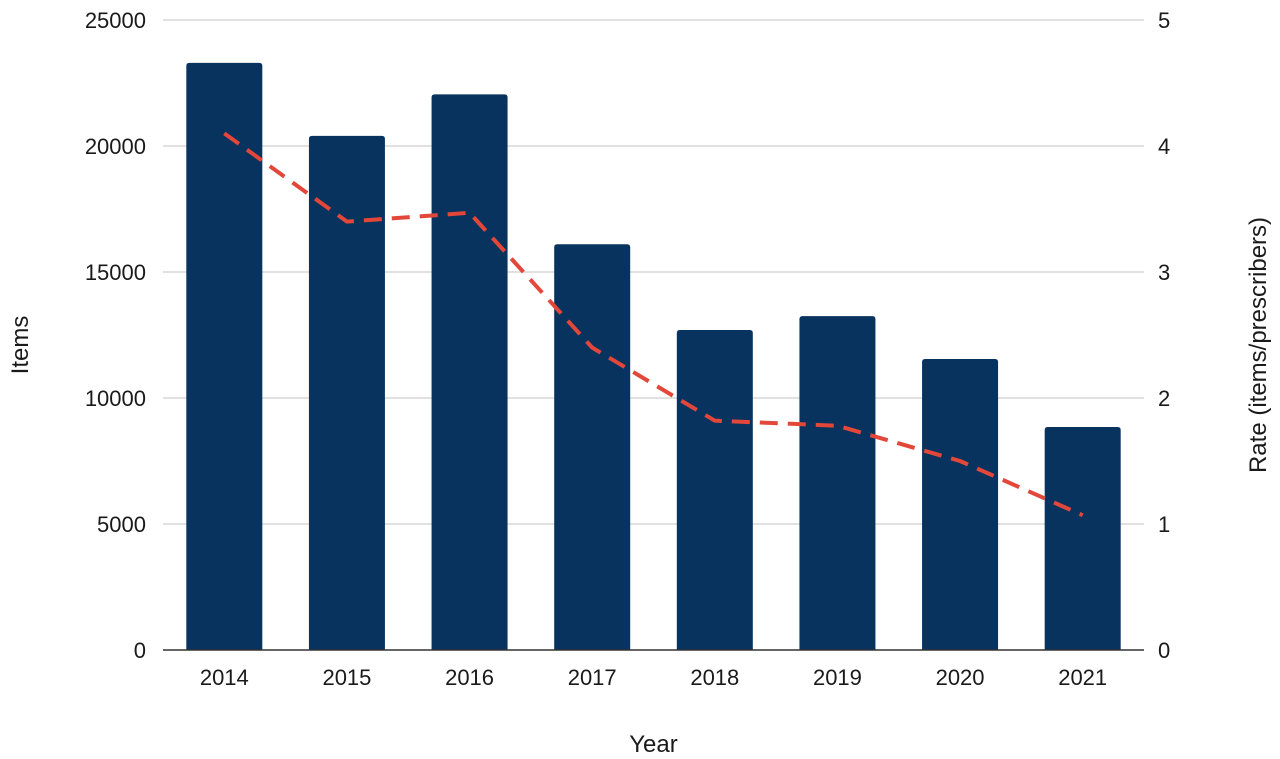  Describe the element at coordinates (121, 524) in the screenshot. I see `y-tick-label: 5000` at that location.